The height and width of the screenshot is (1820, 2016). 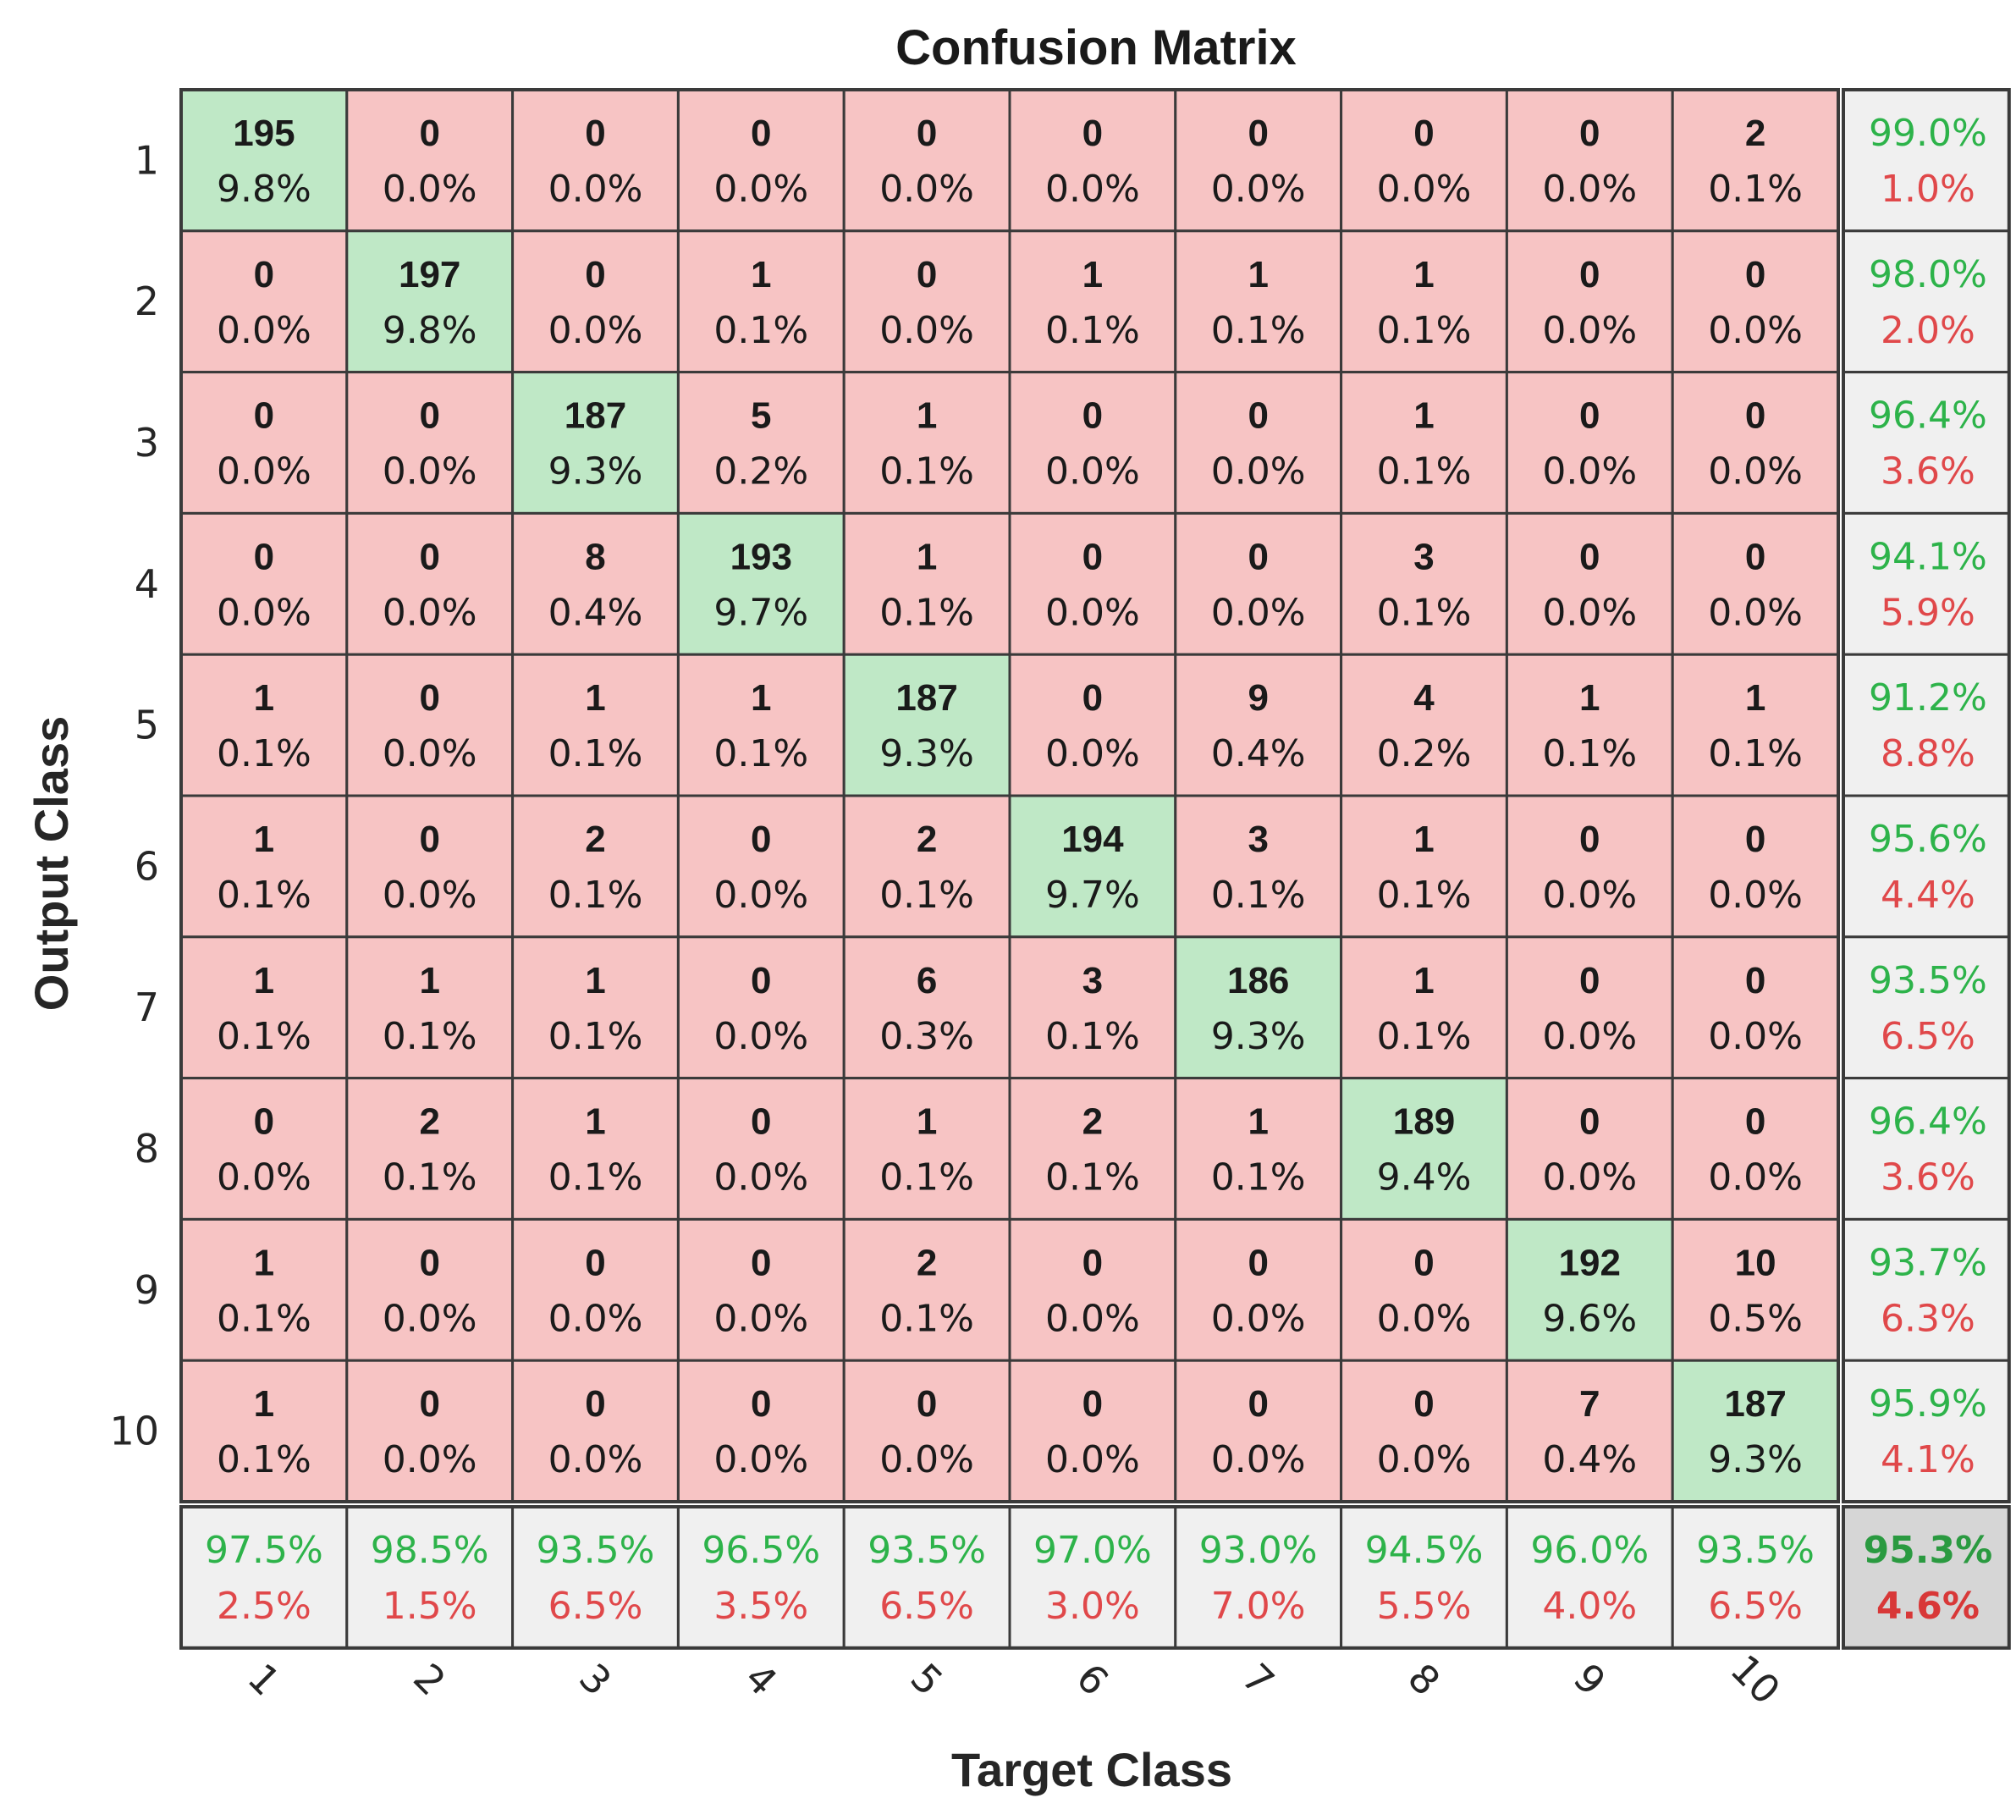 I want to click on row-summary-error: 5.9%, so click(x=1928, y=613).